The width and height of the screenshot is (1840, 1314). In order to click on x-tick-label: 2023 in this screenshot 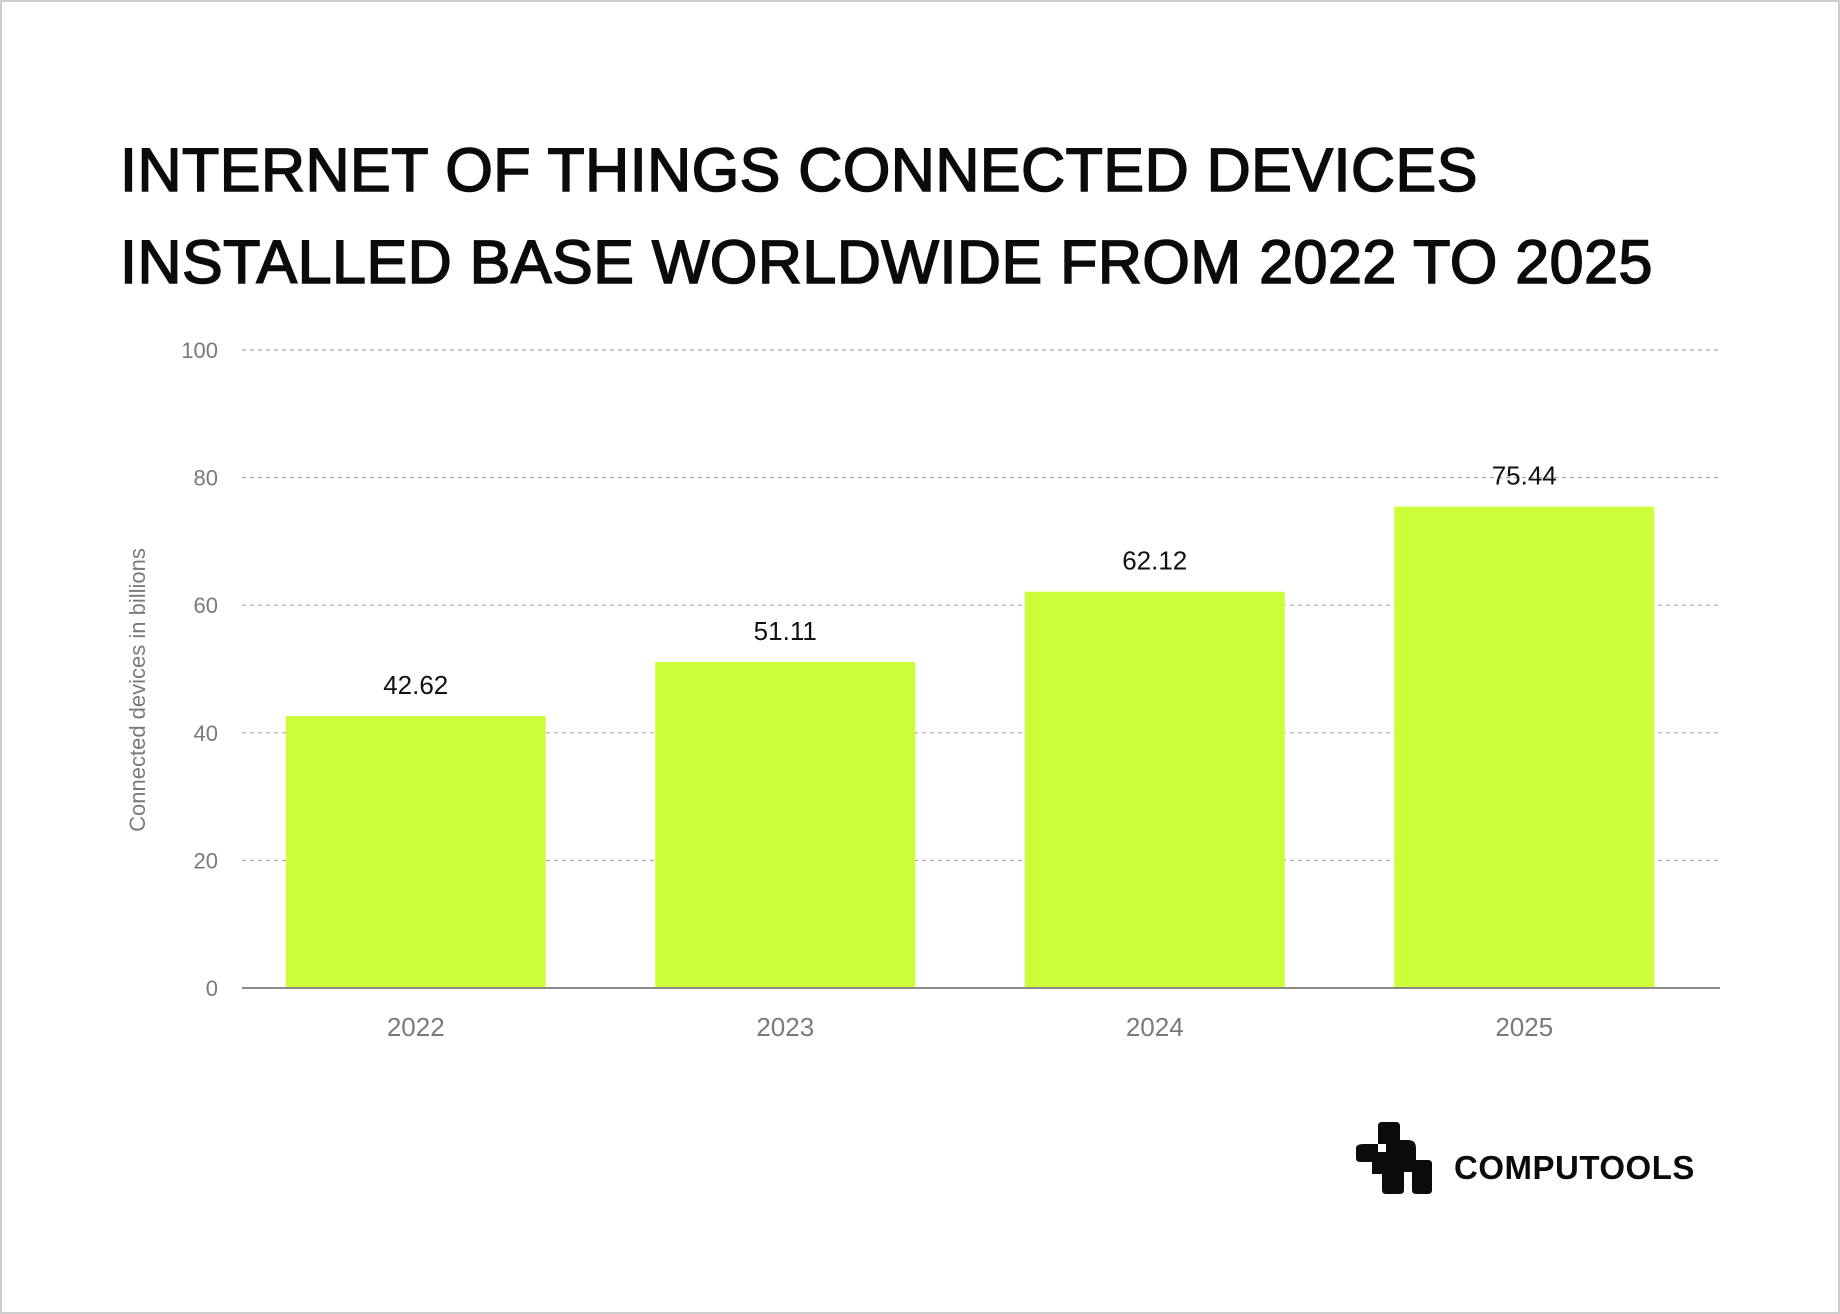, I will do `click(785, 1027)`.